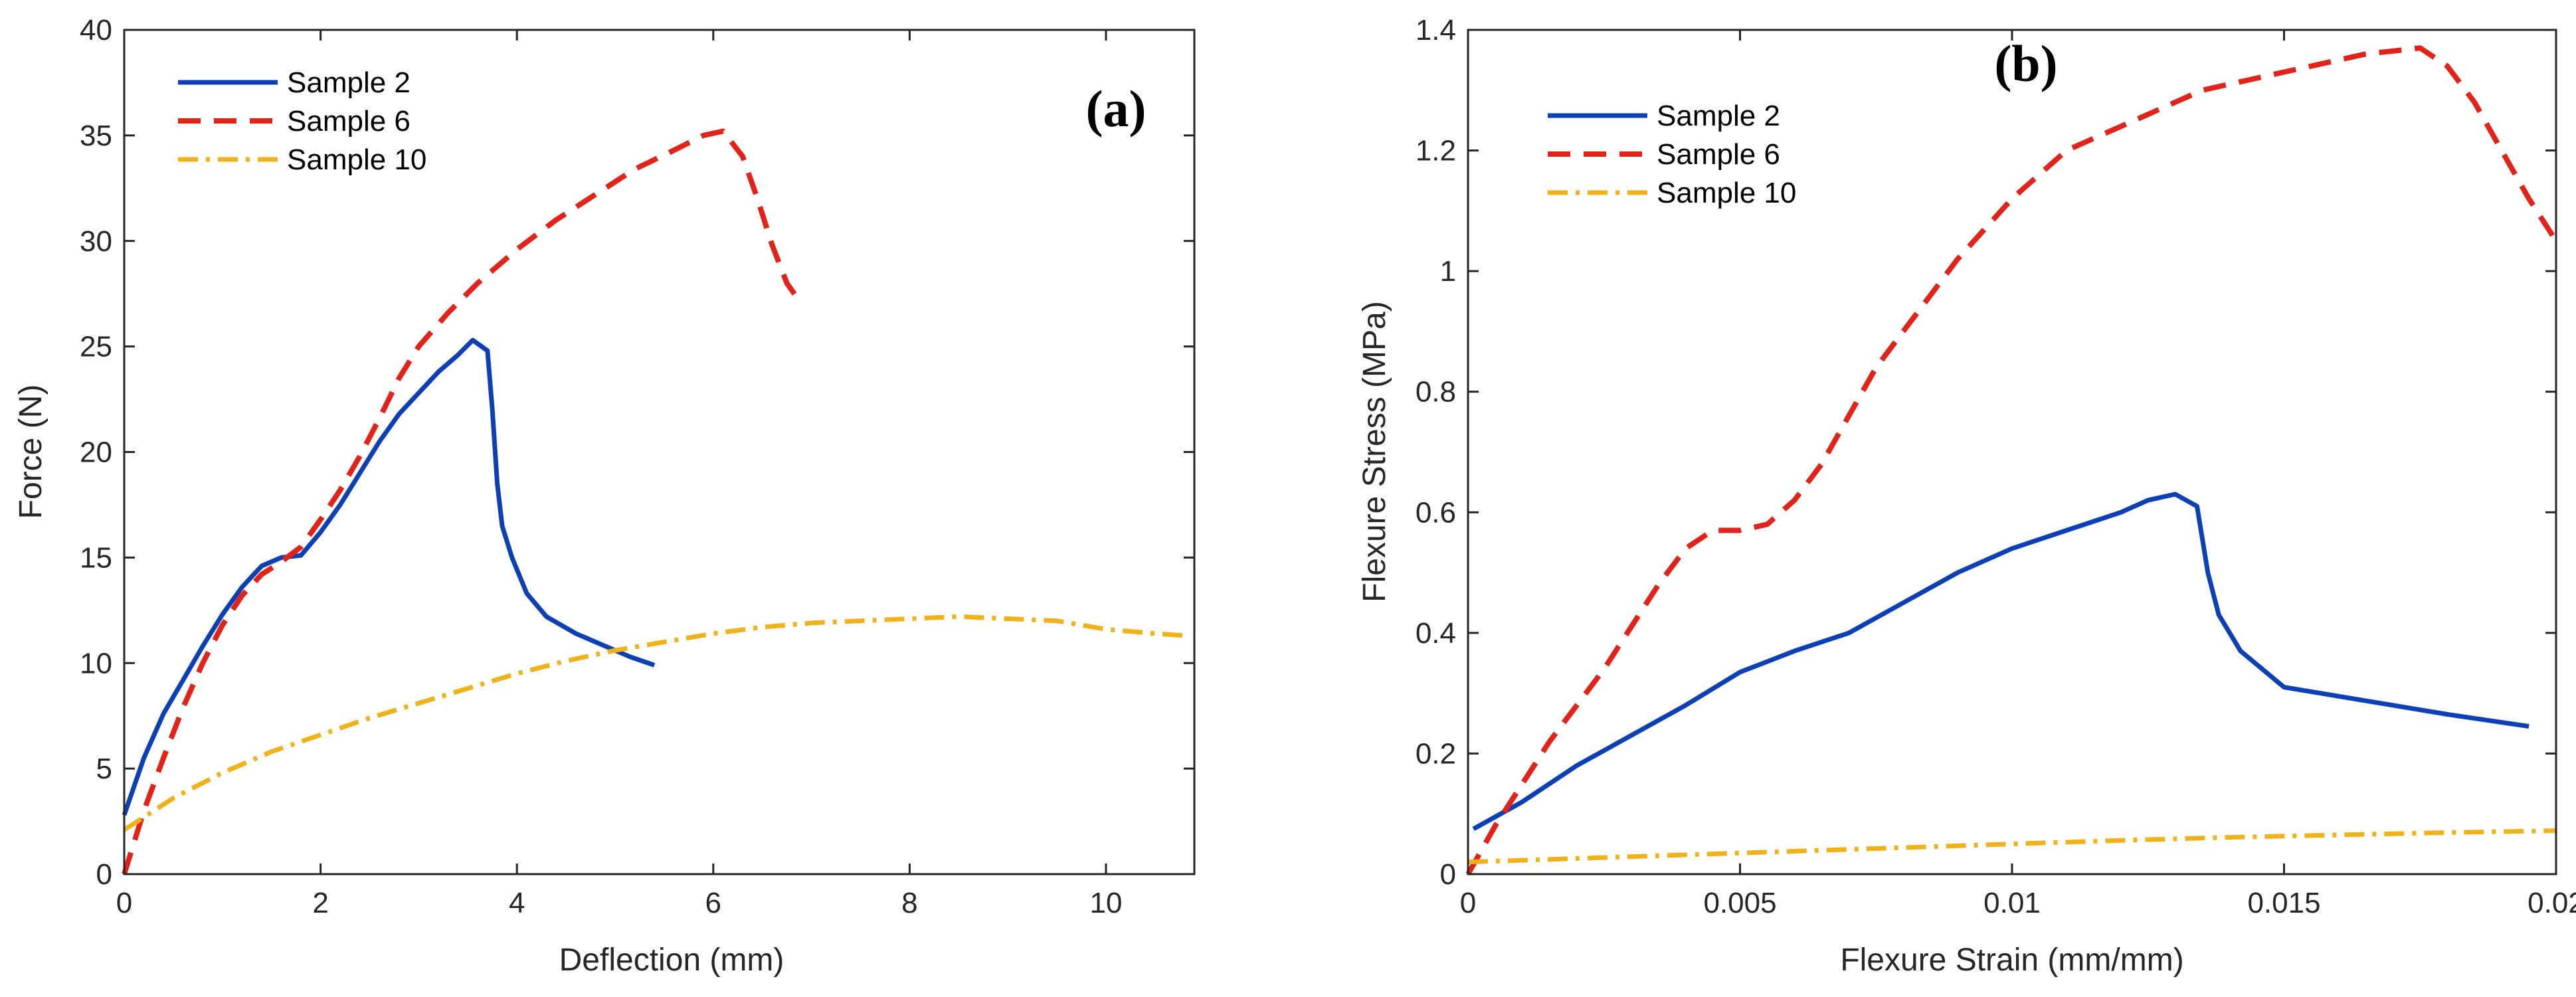 The width and height of the screenshot is (2576, 997). I want to click on x-tick-label-a: 8, so click(909, 903).